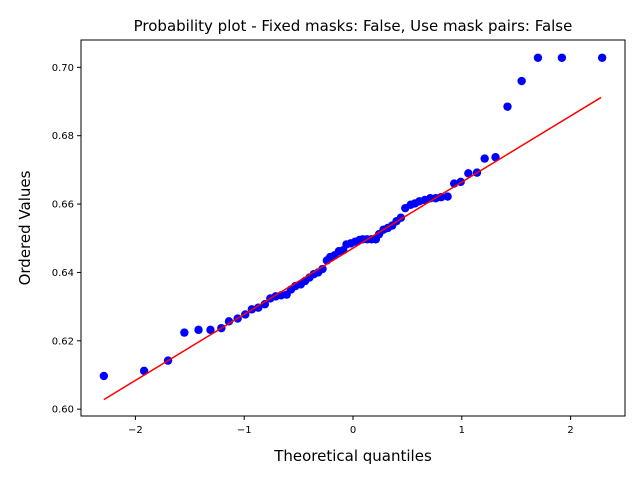 This screenshot has width=640, height=485. Describe the element at coordinates (352, 456) in the screenshot. I see `x-axis-label: Theoretical quantiles` at that location.